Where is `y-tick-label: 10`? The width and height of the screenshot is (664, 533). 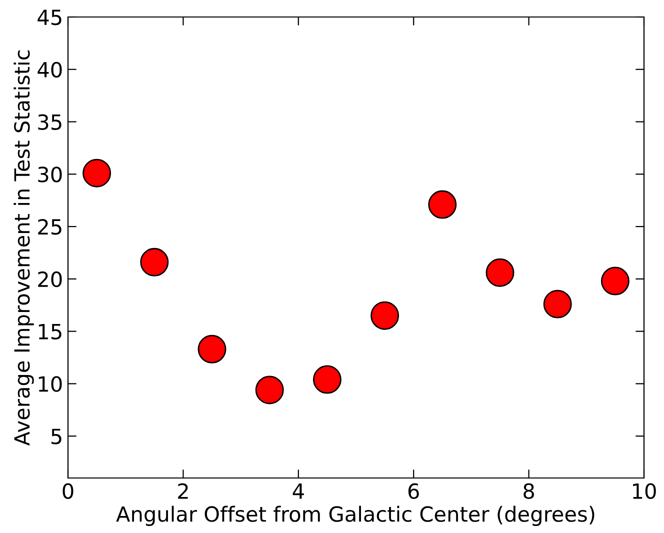
y-tick-label: 10 is located at coordinates (50, 384).